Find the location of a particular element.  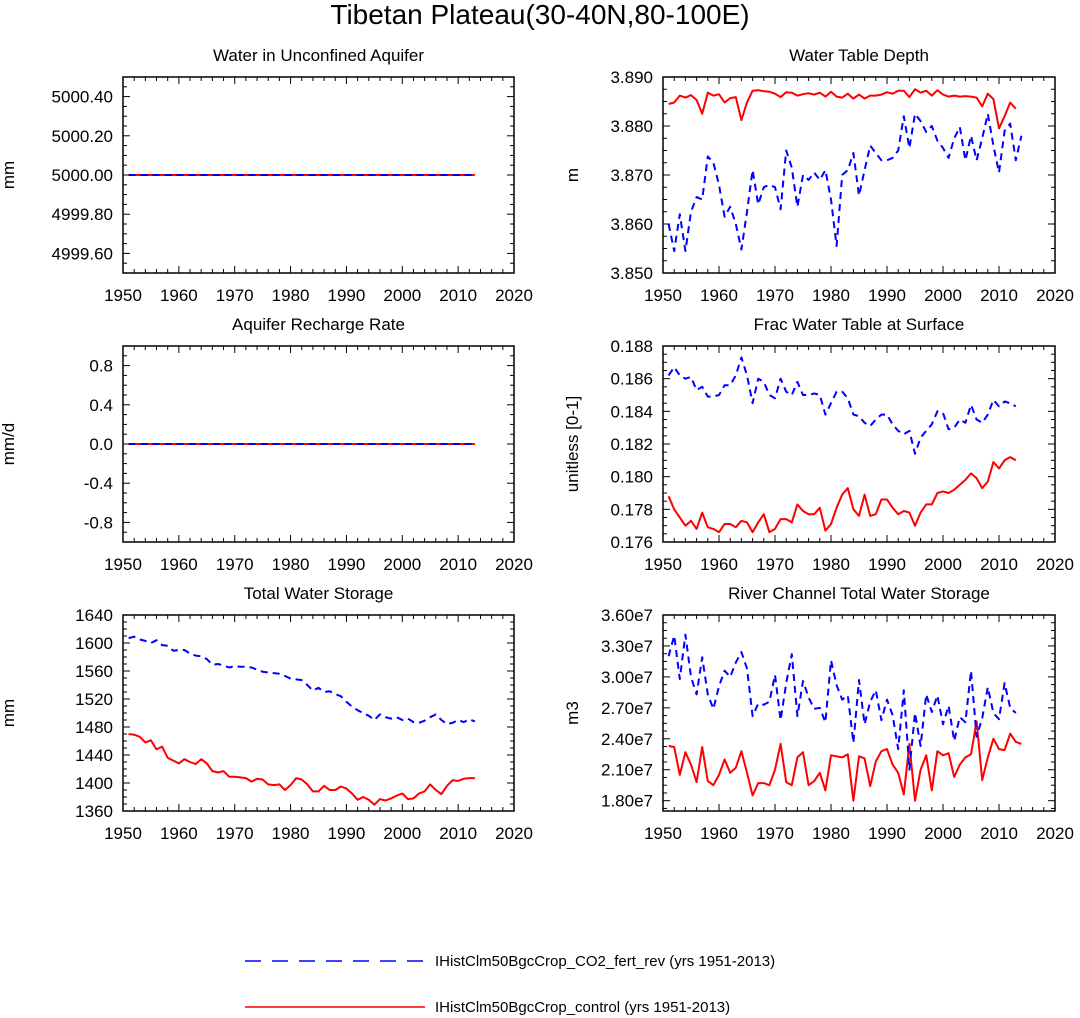

y-axis-label: m is located at coordinates (572, 175).